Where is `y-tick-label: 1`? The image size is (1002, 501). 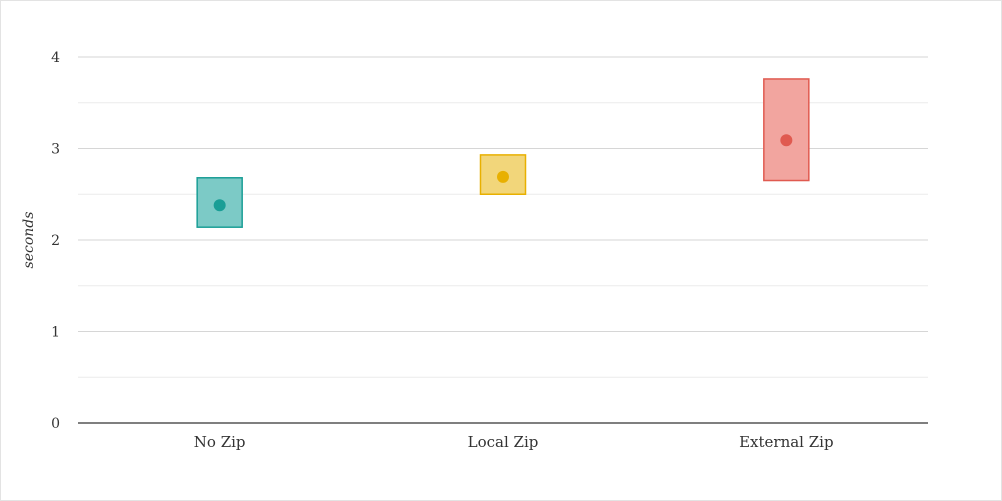
y-tick-label: 1 is located at coordinates (55, 333).